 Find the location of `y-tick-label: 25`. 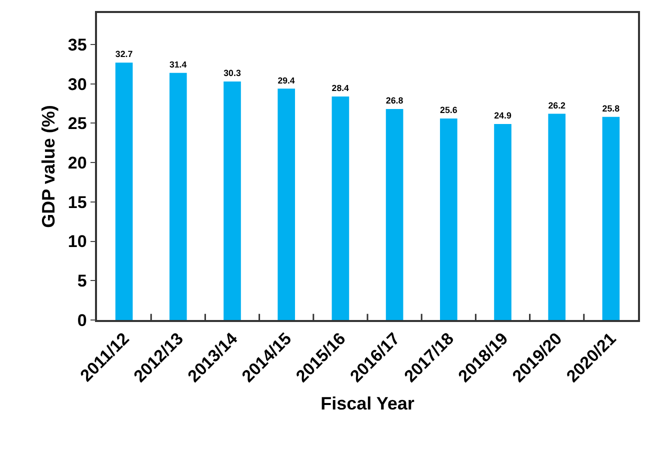

y-tick-label: 25 is located at coordinates (77, 124).